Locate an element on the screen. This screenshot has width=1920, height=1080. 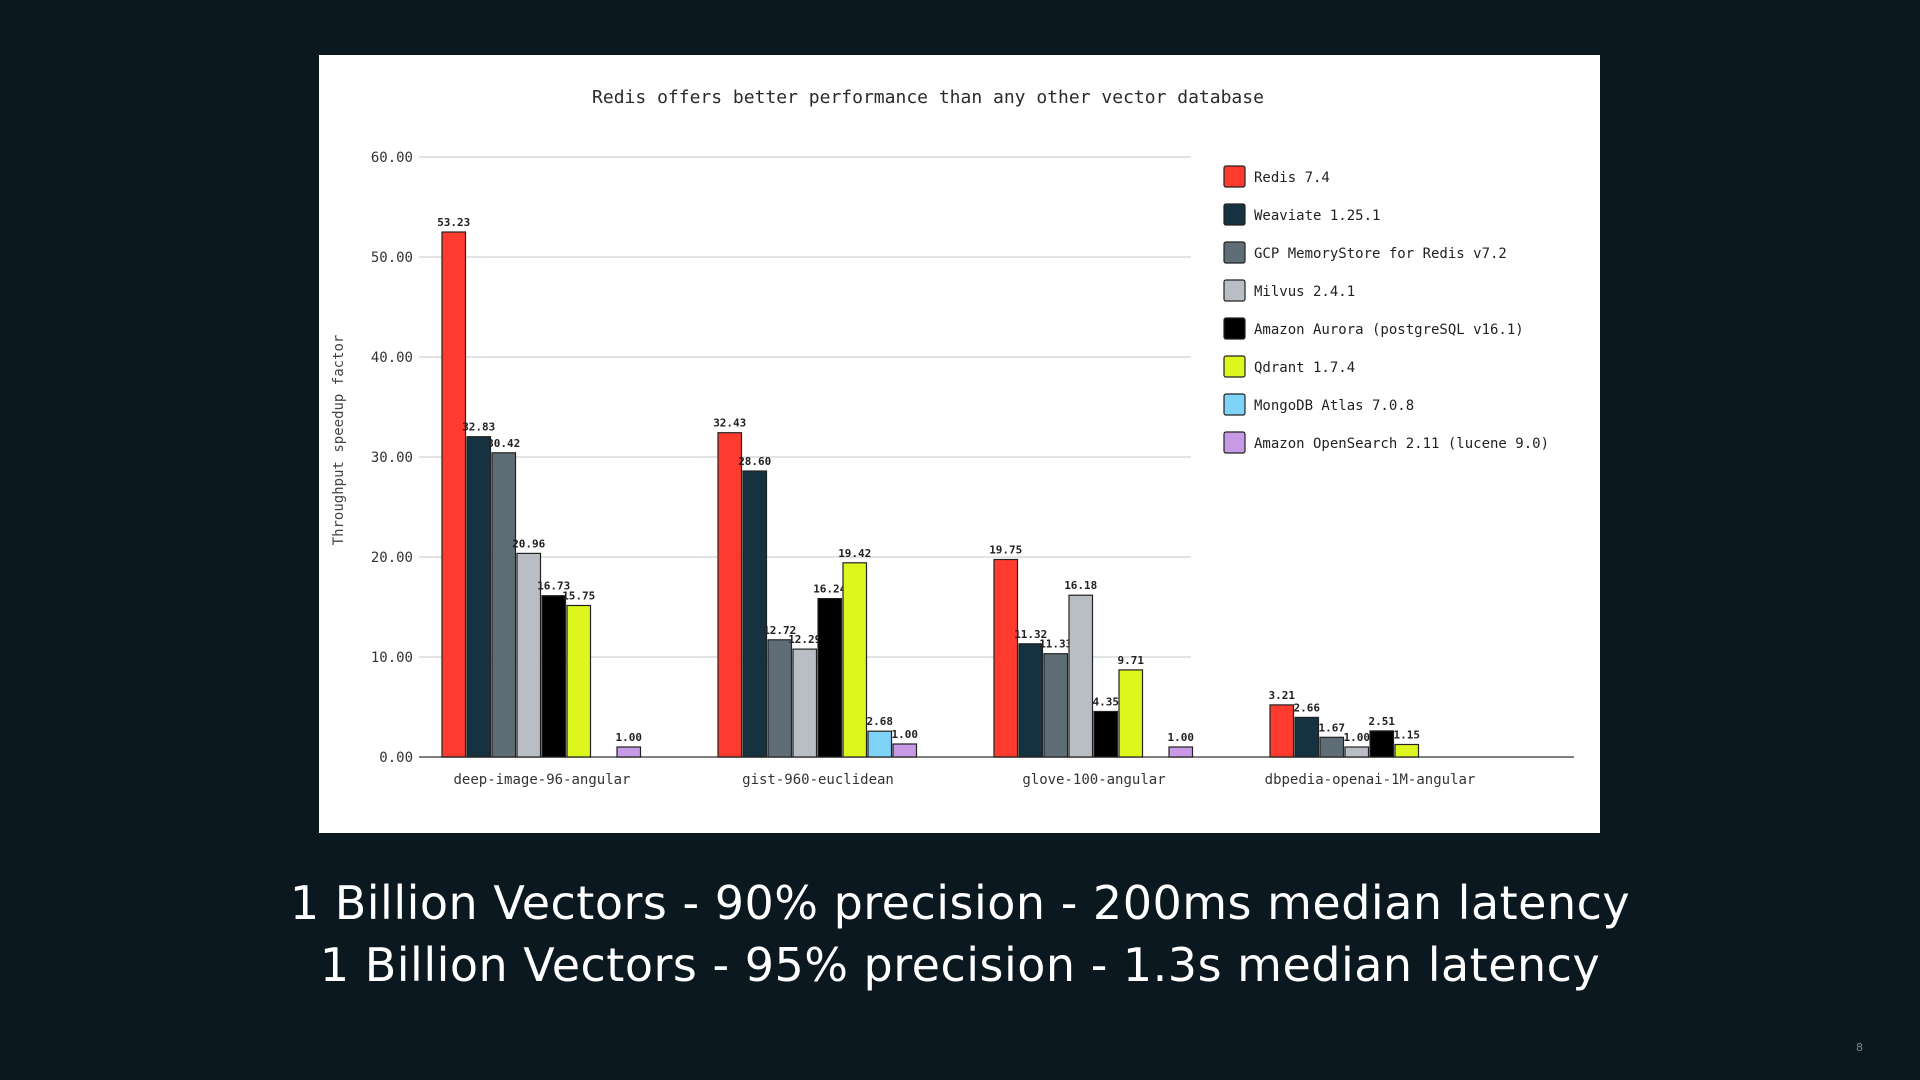
bar-value-label: 53.23 is located at coordinates (453, 222).